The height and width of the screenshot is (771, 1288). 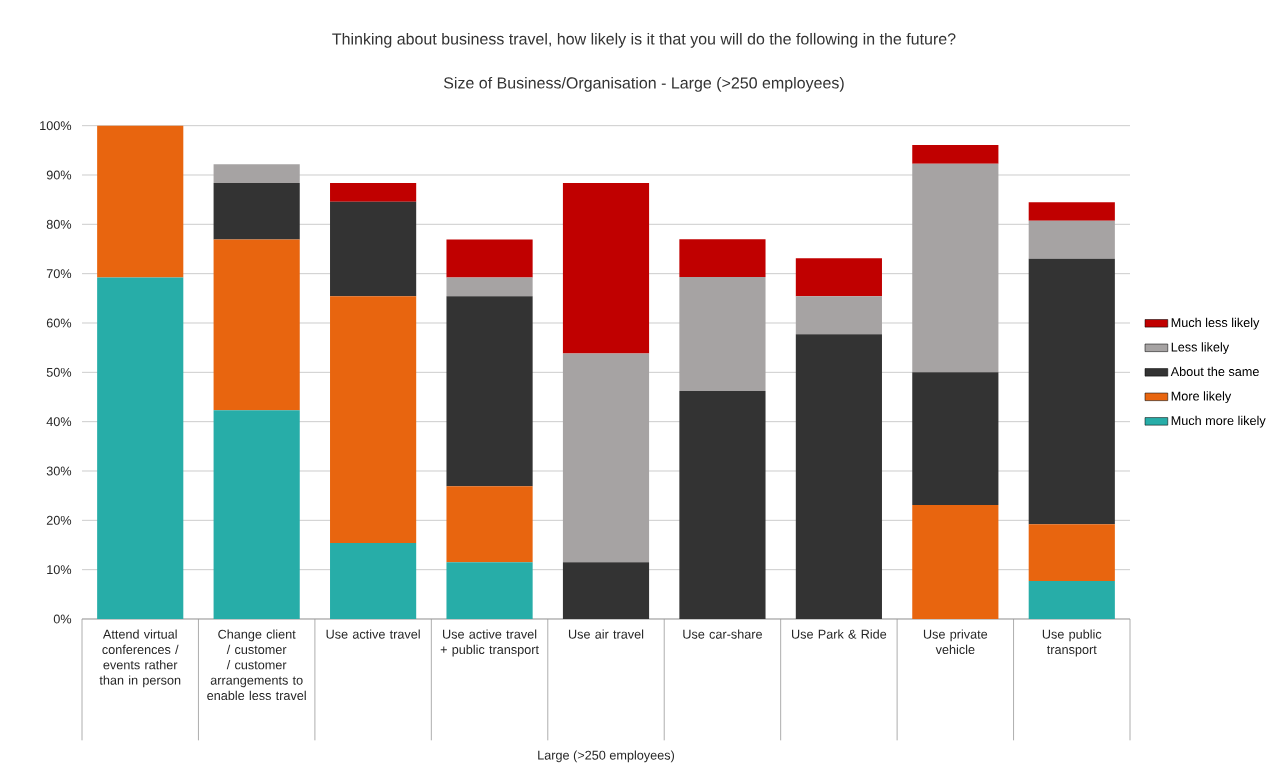 I want to click on y-tick-label: 20%, so click(x=59, y=520).